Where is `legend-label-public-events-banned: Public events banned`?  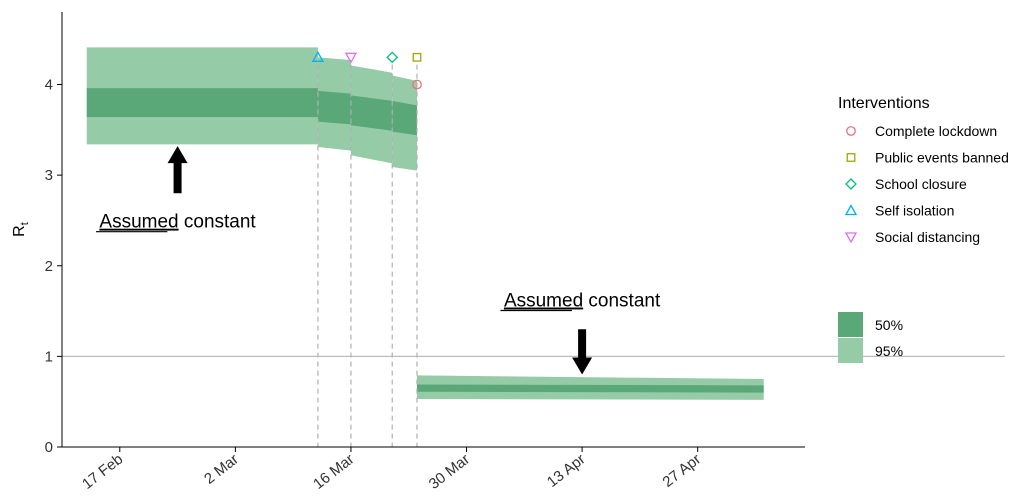
legend-label-public-events-banned: Public events banned is located at coordinates (942, 158).